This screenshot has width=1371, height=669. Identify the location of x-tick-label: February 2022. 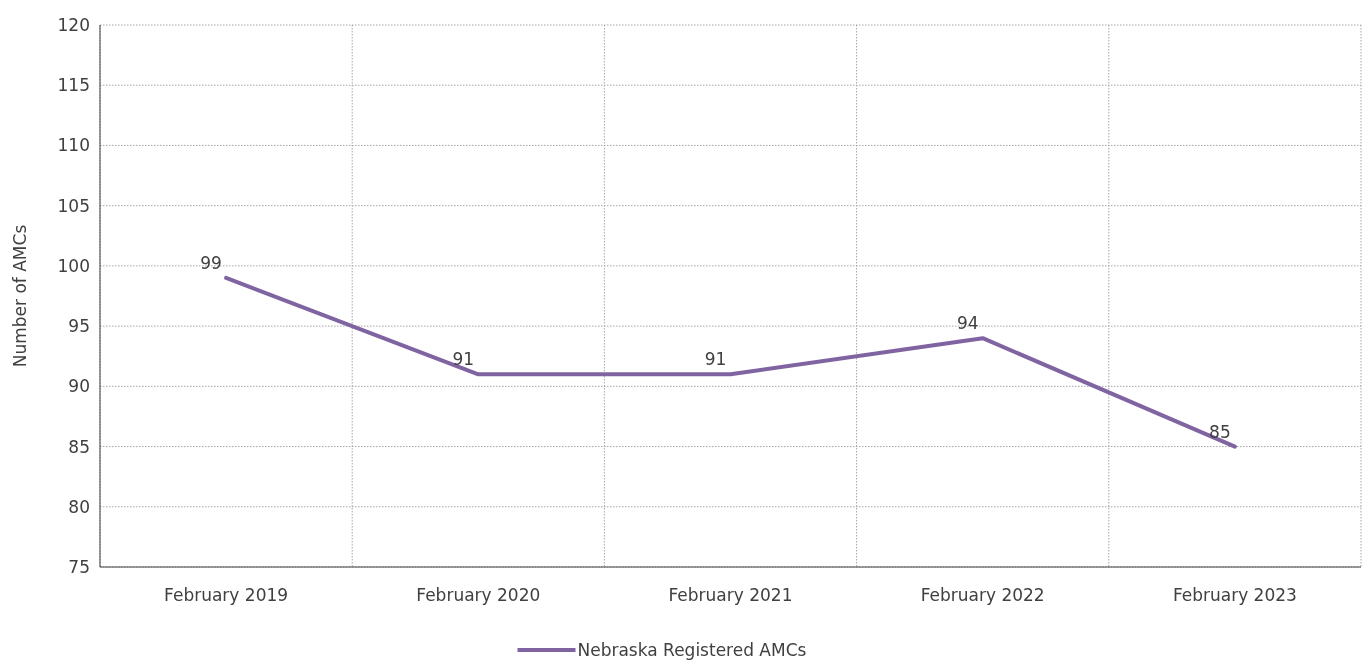
(982, 595).